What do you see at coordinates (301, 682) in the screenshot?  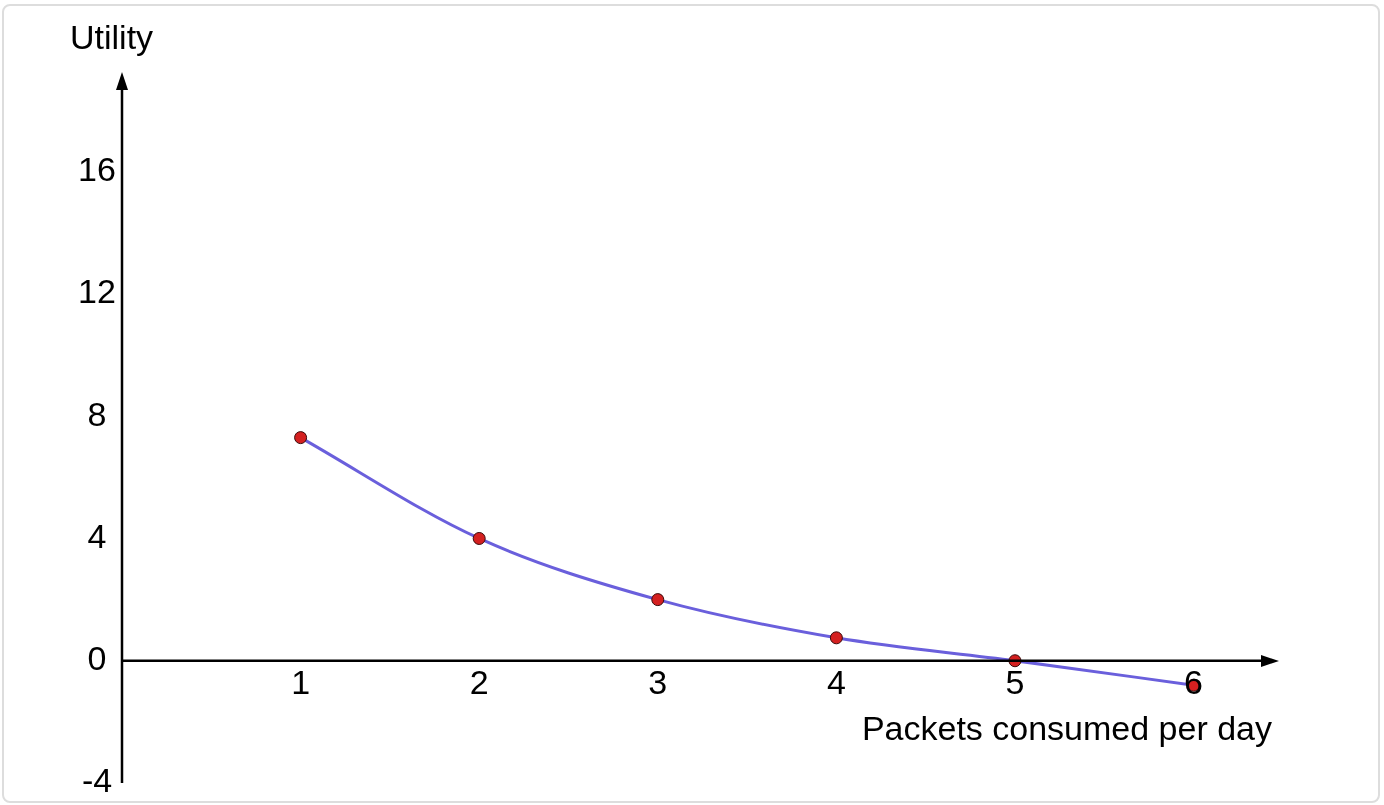 I see `x-tick-label: 1` at bounding box center [301, 682].